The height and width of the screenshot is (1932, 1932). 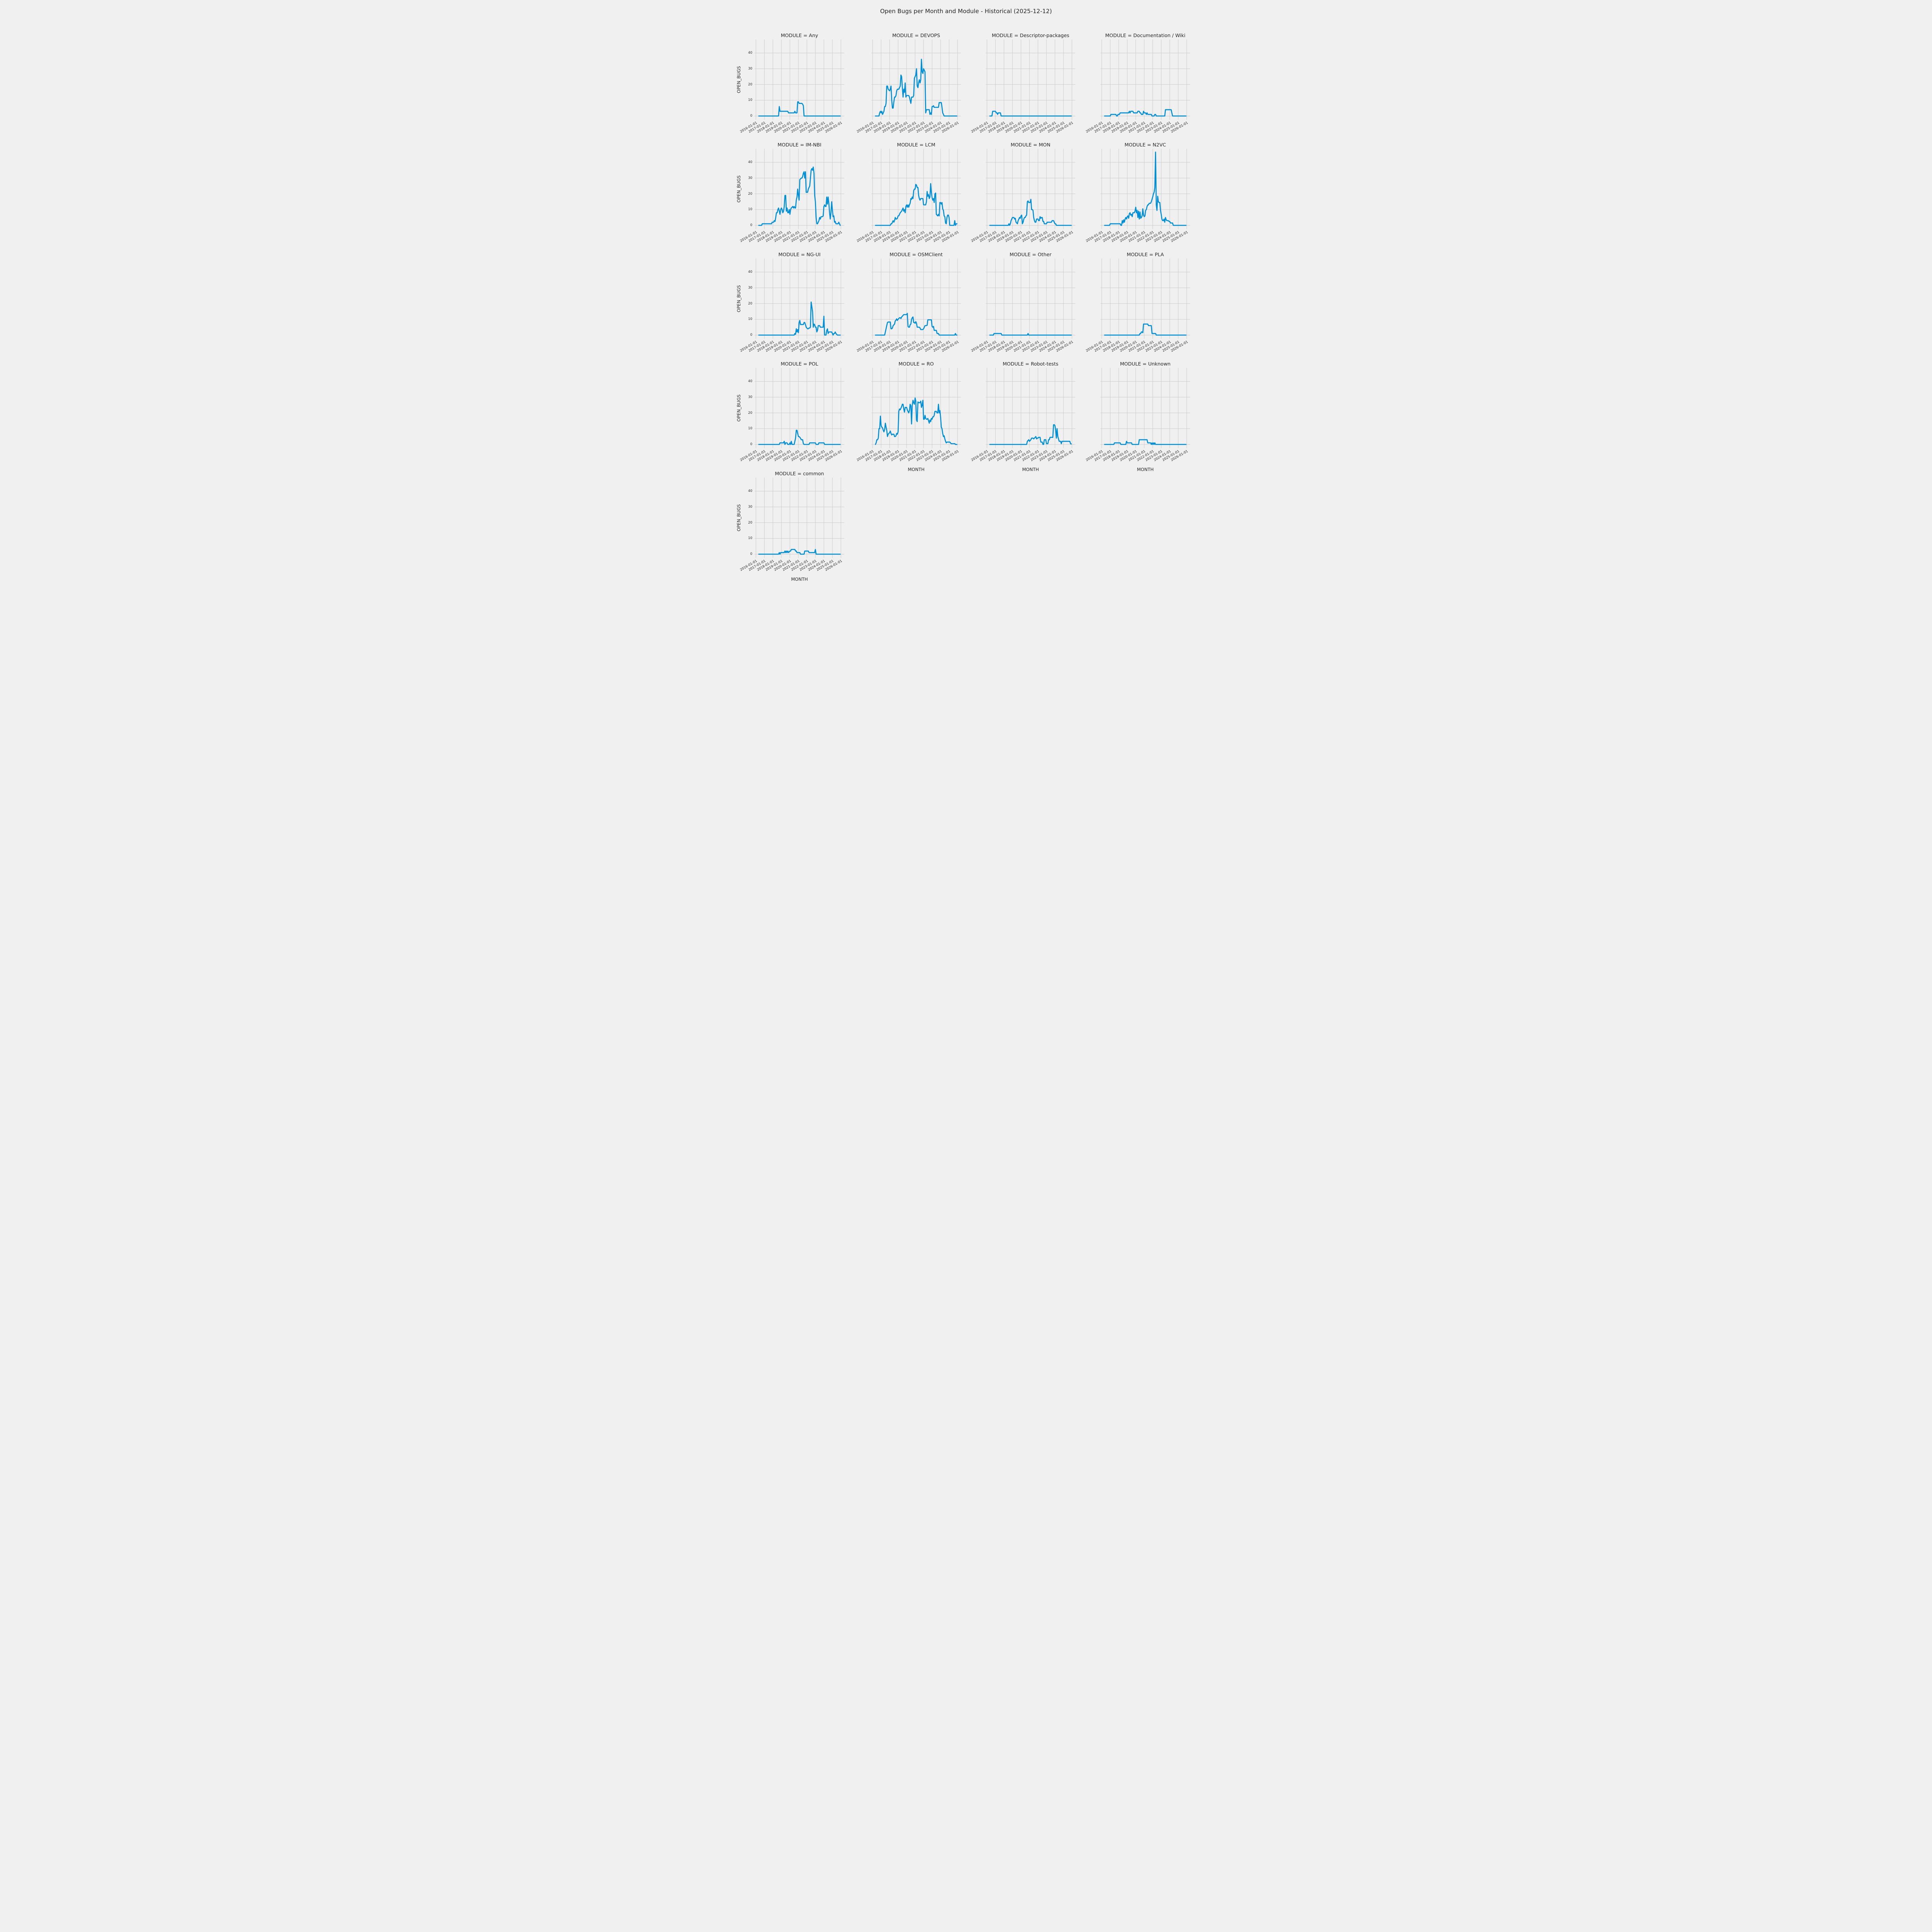 I want to click on facet-title: MODULE = NG-UI, so click(x=800, y=255).